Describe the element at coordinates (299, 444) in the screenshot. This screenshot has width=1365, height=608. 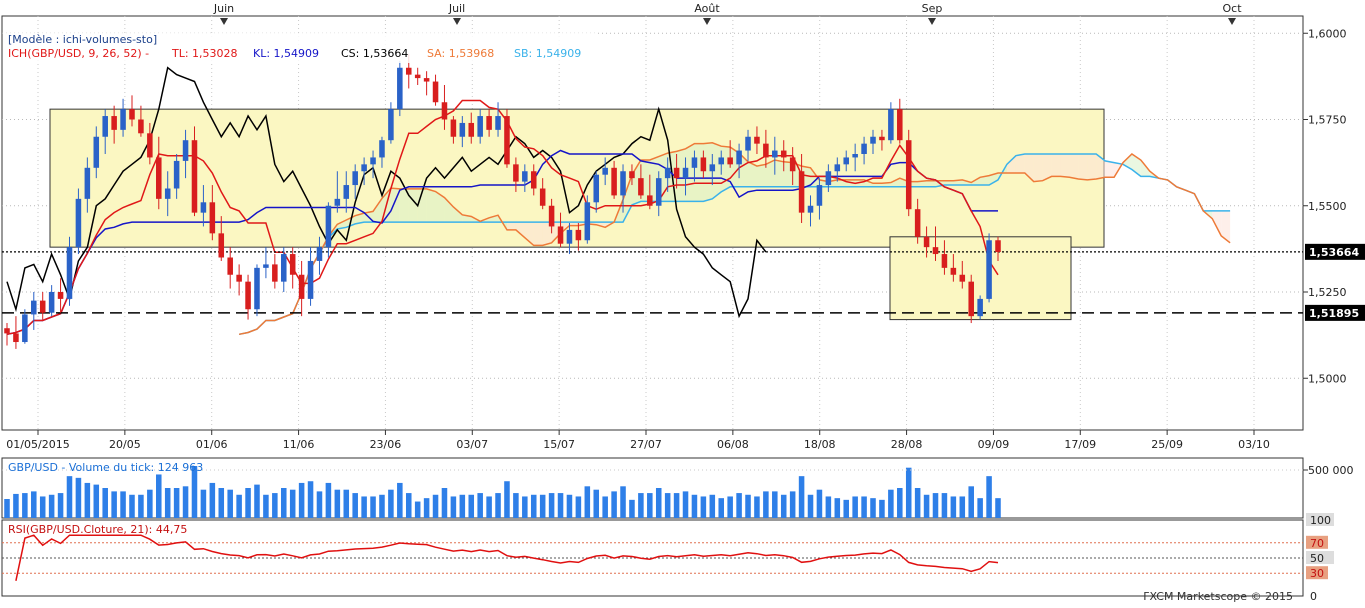
I see `date-tick-label: 11/06` at that location.